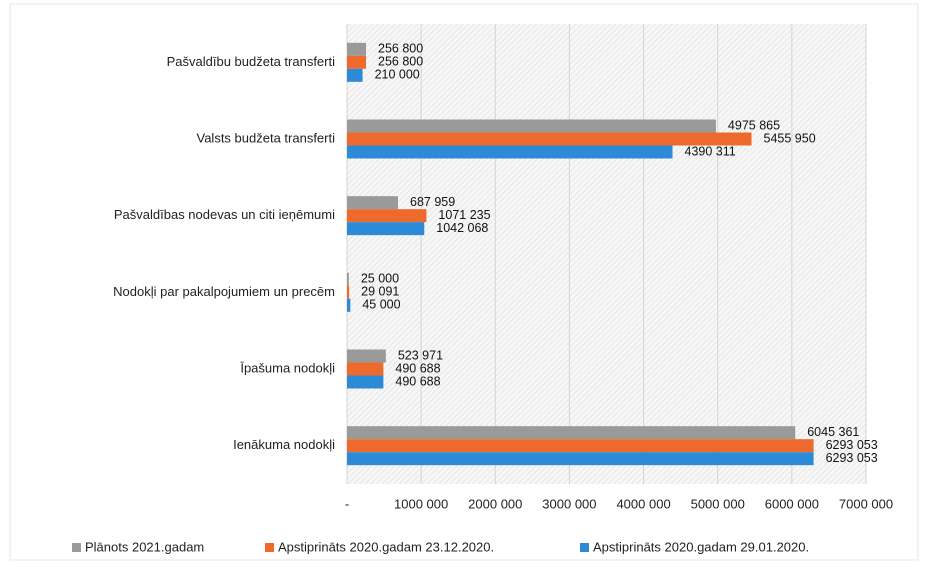 The height and width of the screenshot is (567, 928). What do you see at coordinates (380, 292) in the screenshot?
I see `value-label: 29 091` at bounding box center [380, 292].